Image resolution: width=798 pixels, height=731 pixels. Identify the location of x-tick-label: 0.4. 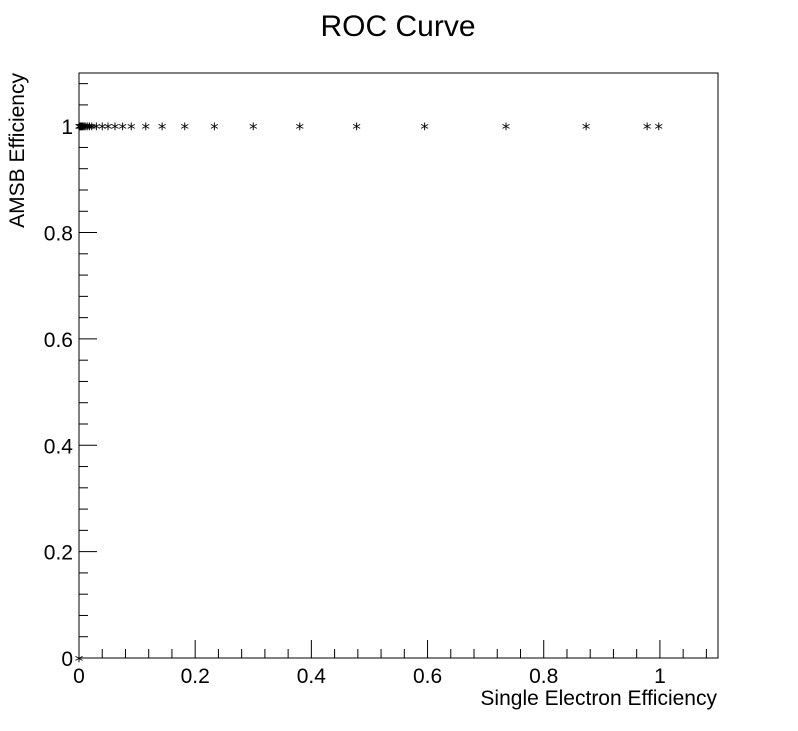
(312, 676).